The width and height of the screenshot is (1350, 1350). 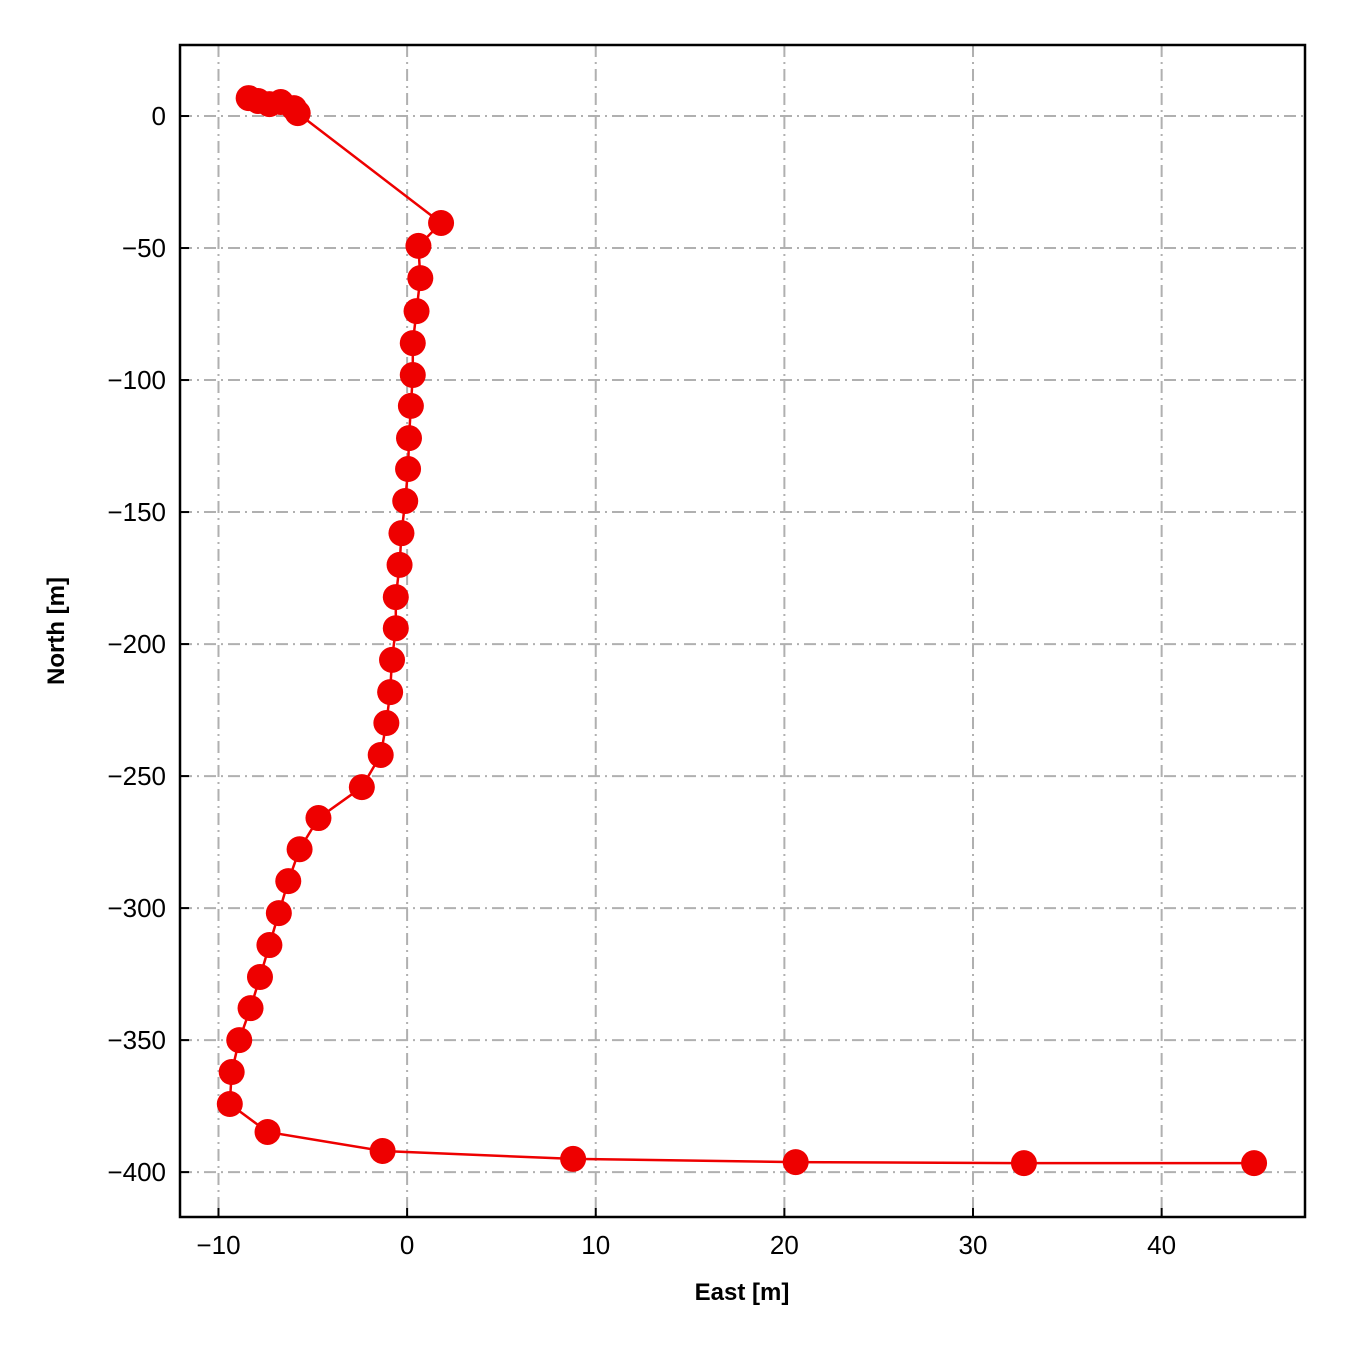 I want to click on x-tick-label: 30, so click(x=973, y=1245).